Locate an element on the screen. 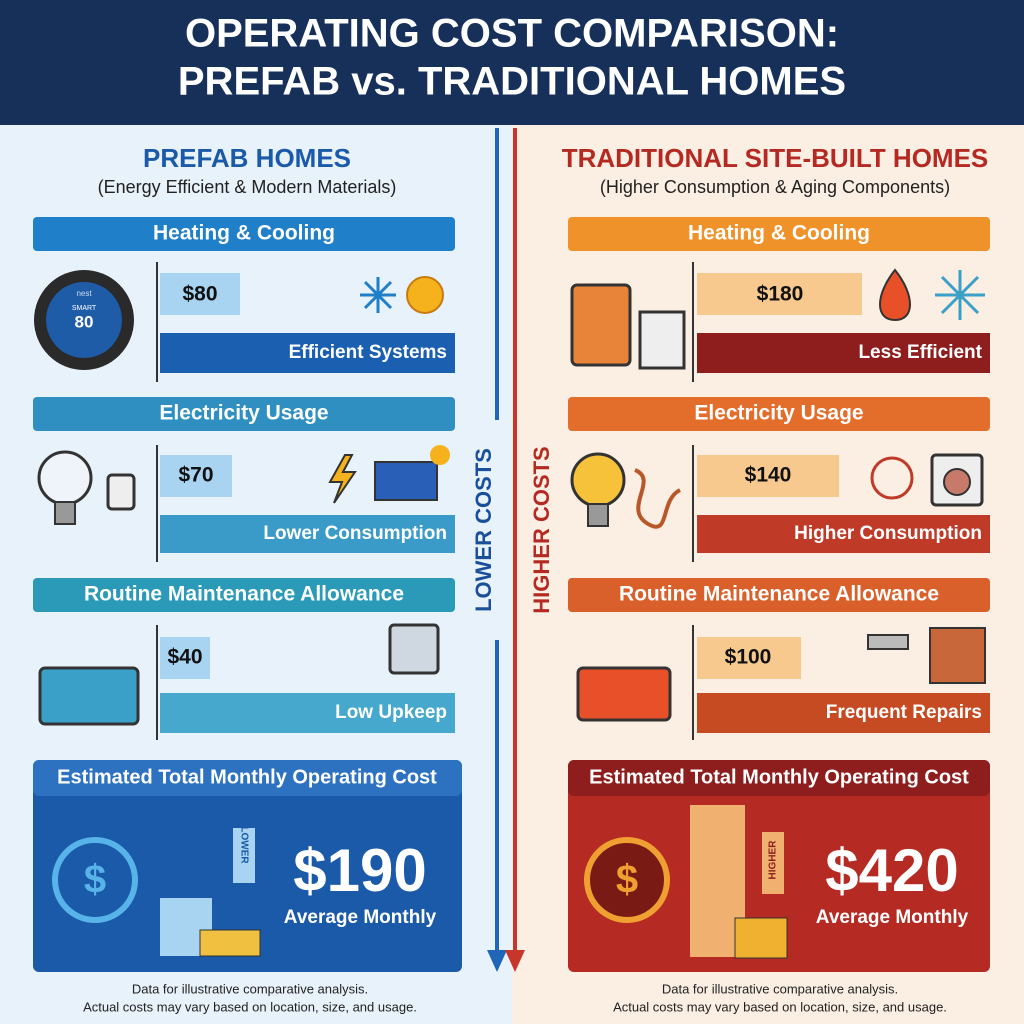  total-amount: $420 is located at coordinates (891, 870).